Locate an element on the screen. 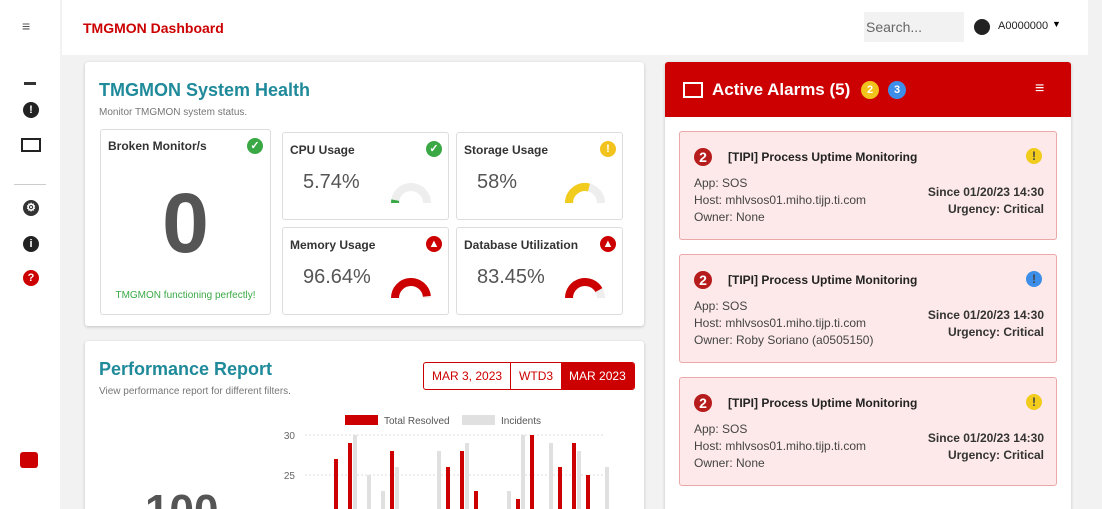 Image resolution: width=1102 pixels, height=509 pixels. metric-box: Memory Usage ▲ 96.64% is located at coordinates (365, 271).